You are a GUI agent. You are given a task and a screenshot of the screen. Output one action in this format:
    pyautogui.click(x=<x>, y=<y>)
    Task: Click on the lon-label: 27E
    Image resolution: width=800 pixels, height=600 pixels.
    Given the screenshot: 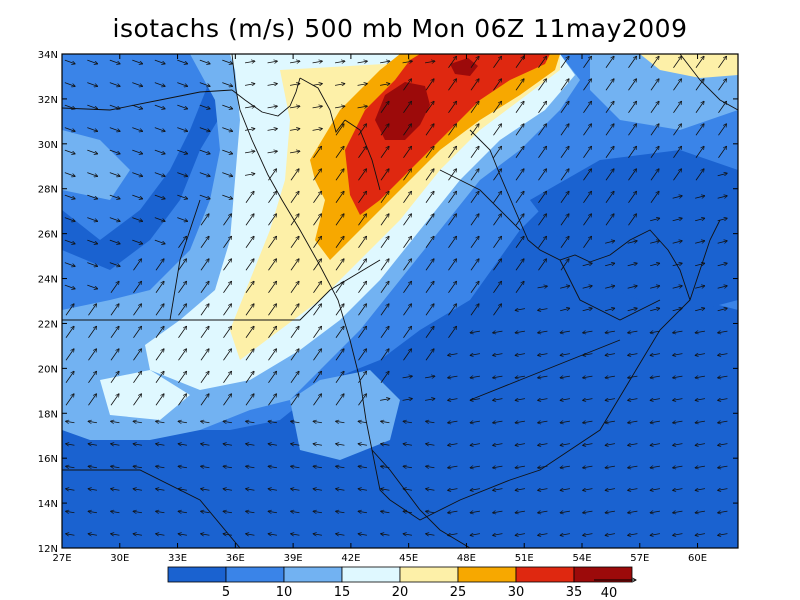 What is the action you would take?
    pyautogui.click(x=61, y=558)
    